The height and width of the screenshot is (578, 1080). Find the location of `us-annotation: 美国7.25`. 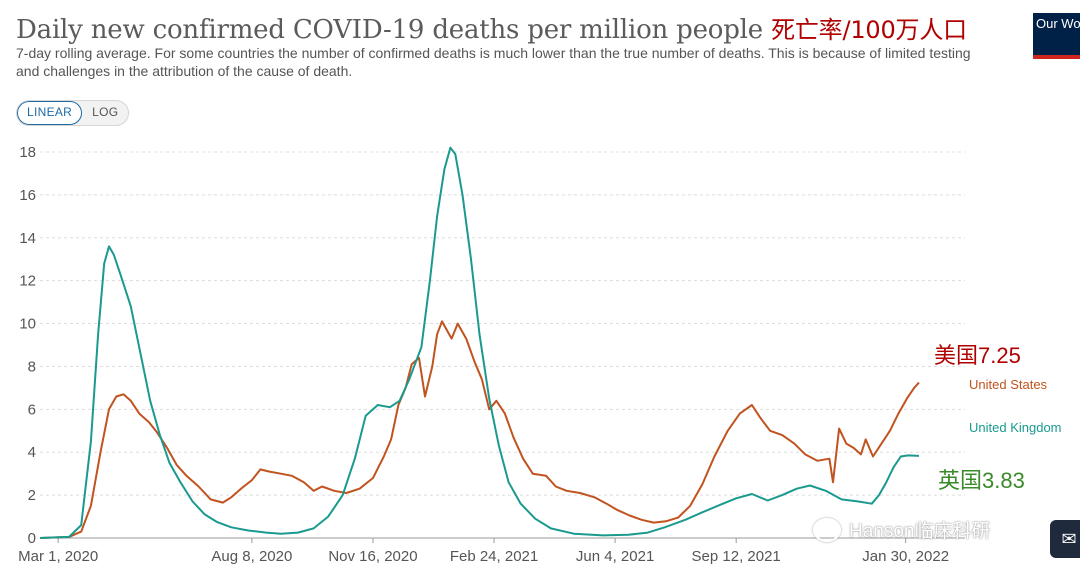

us-annotation: 美国7.25 is located at coordinates (977, 355).